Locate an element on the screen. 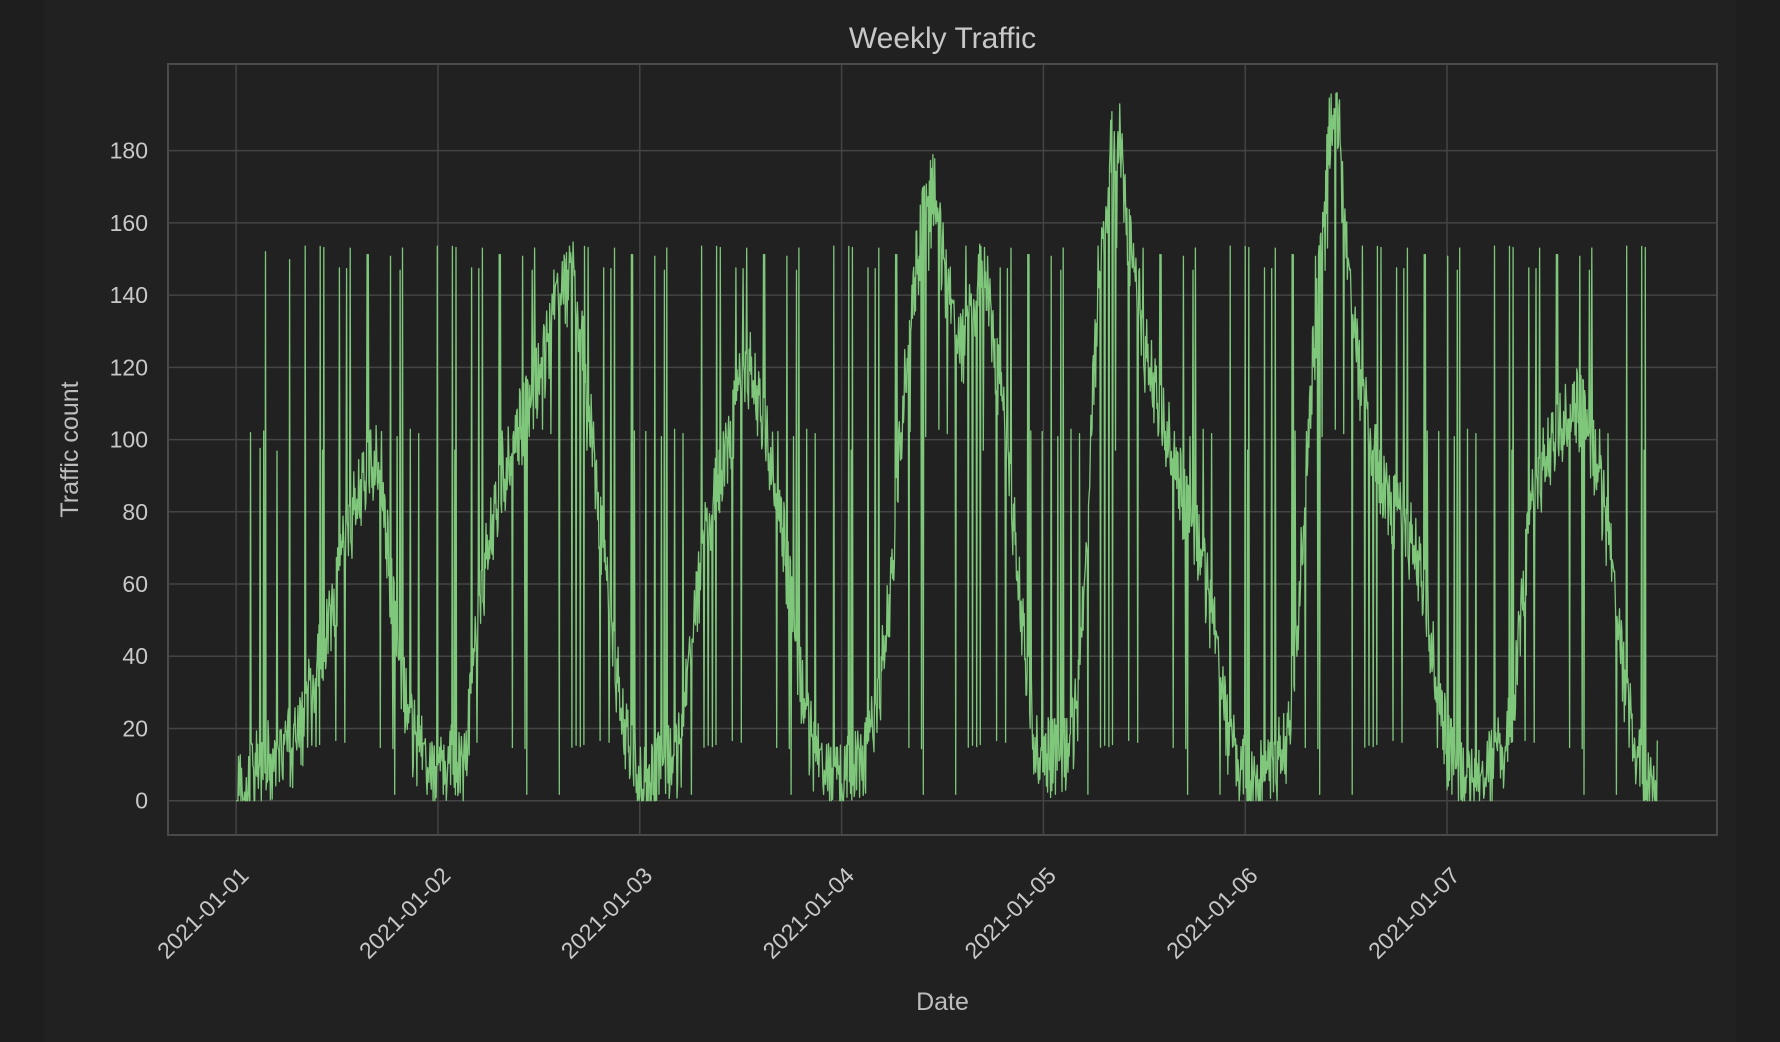  y-tick-label: 40 is located at coordinates (135, 656).